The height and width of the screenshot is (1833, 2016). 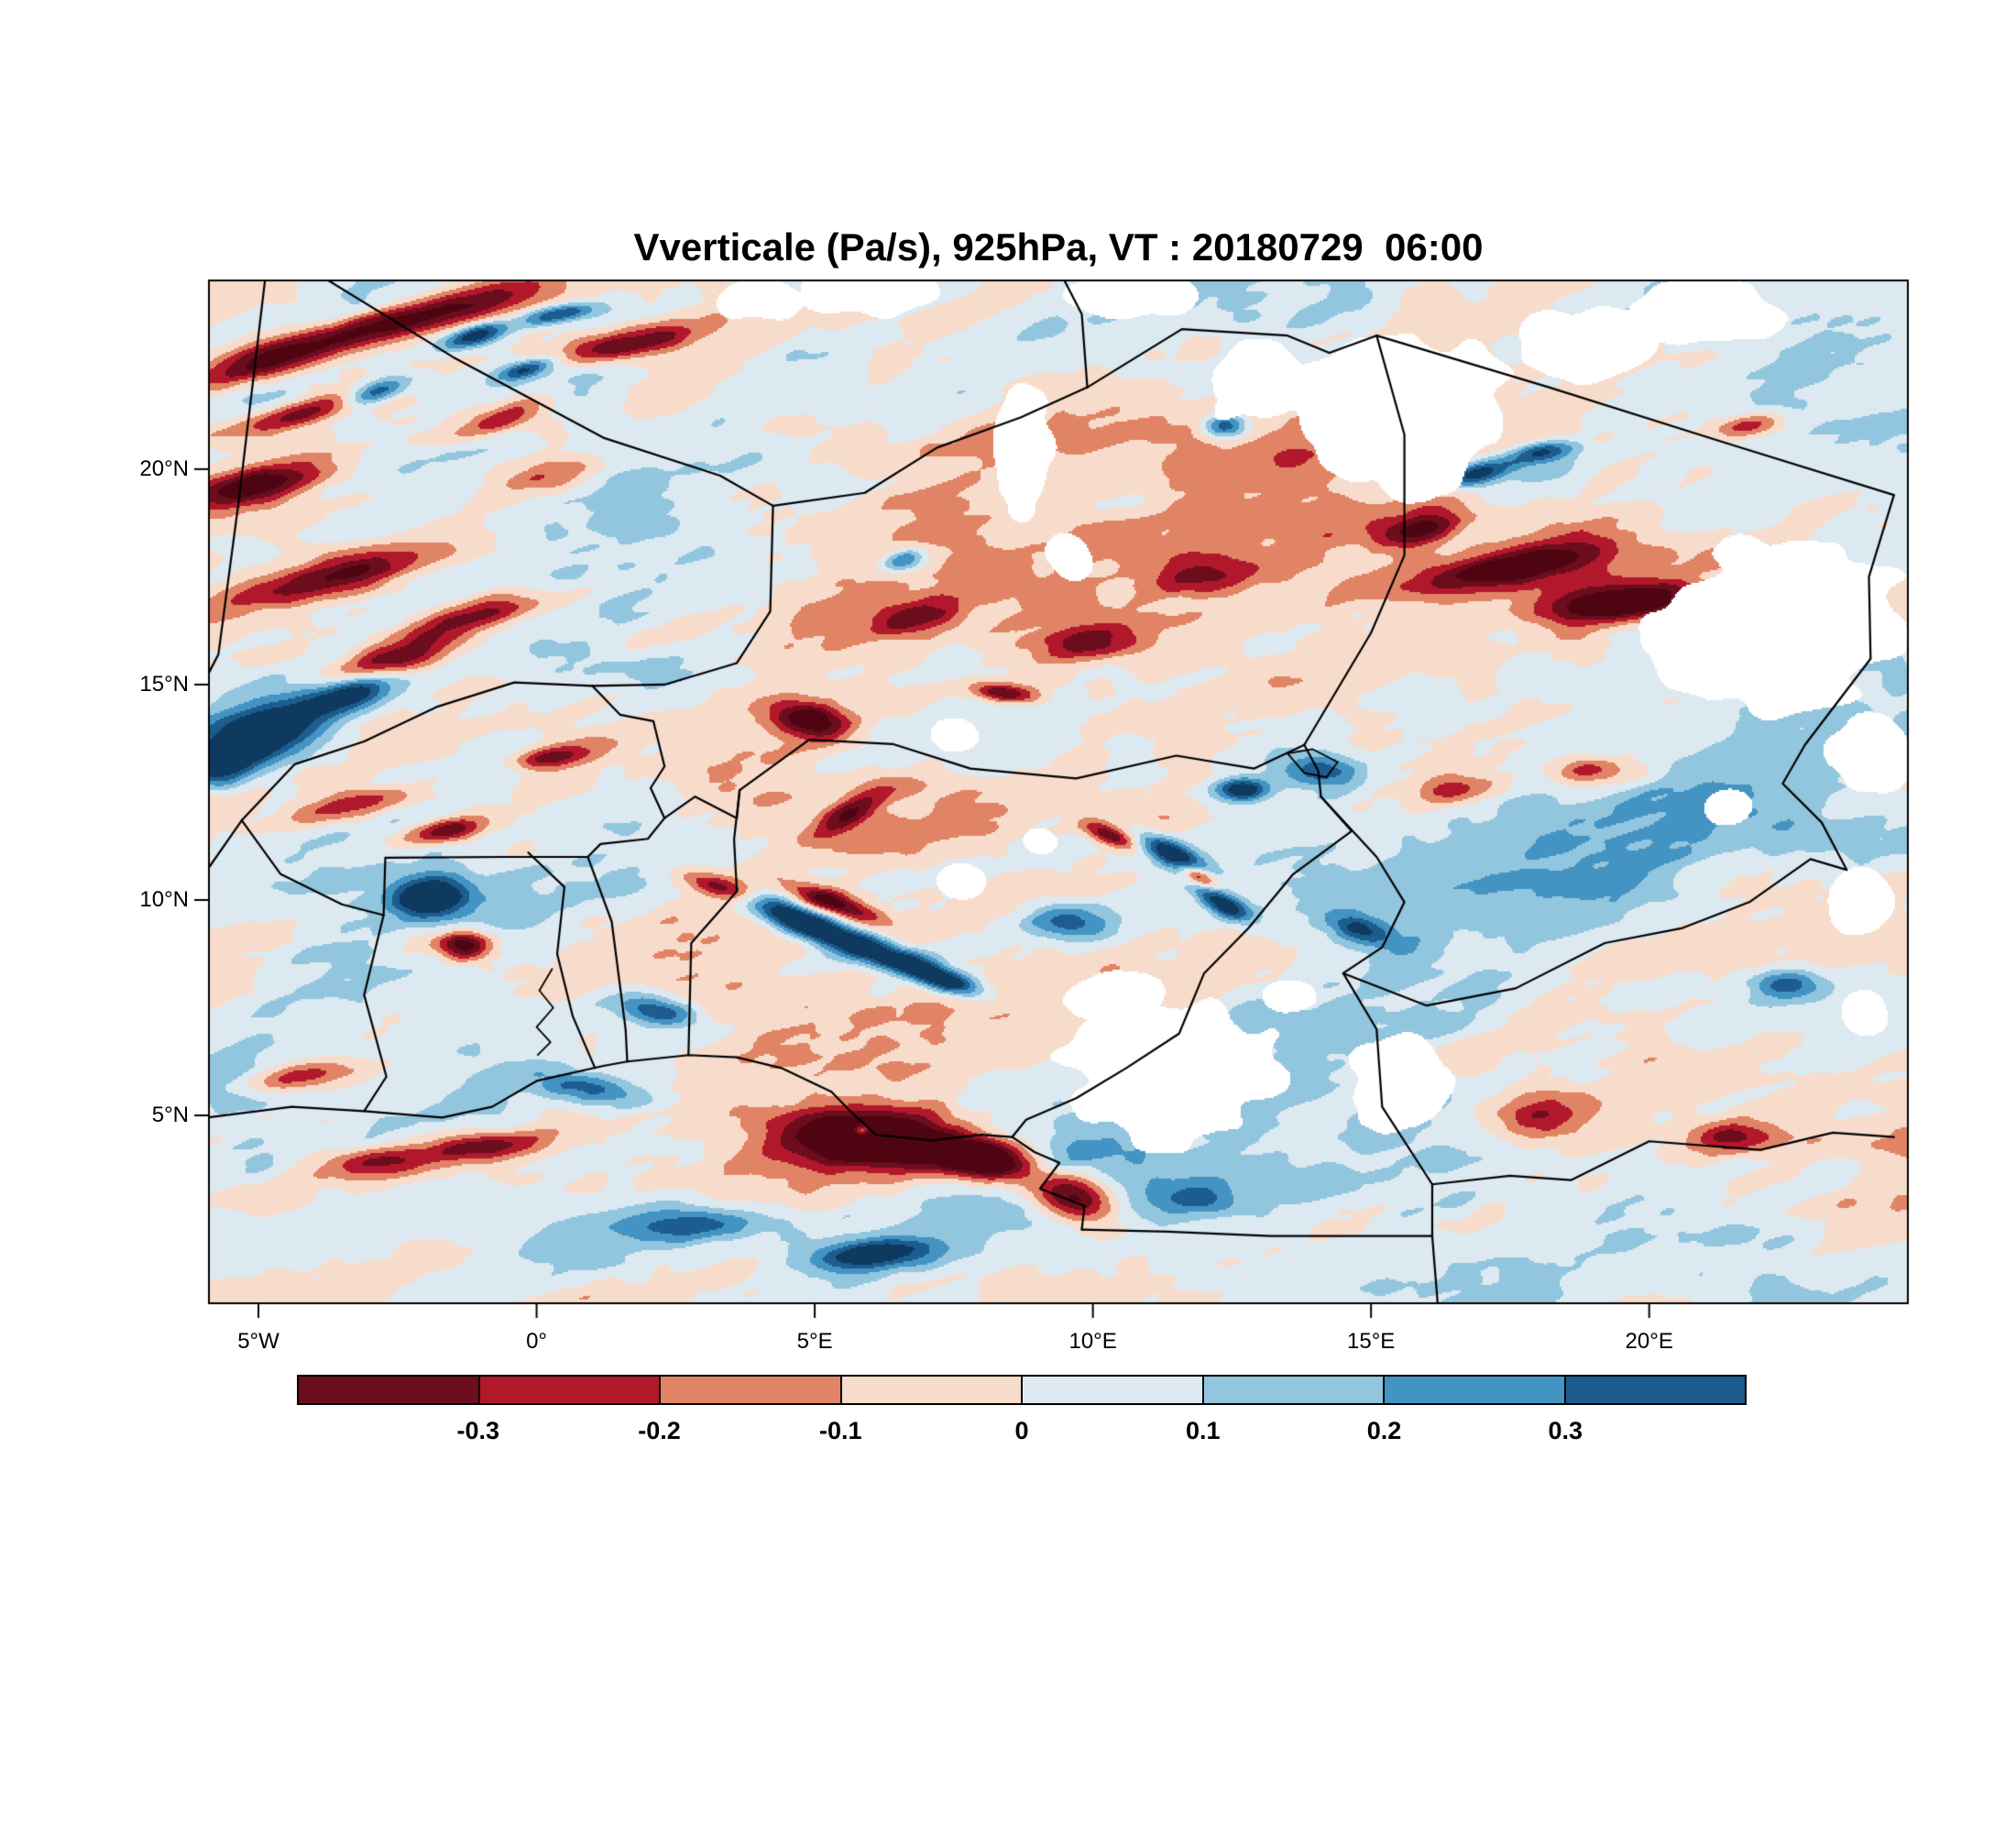 I want to click on colorbar-tick-label: -0.1, so click(x=840, y=1430).